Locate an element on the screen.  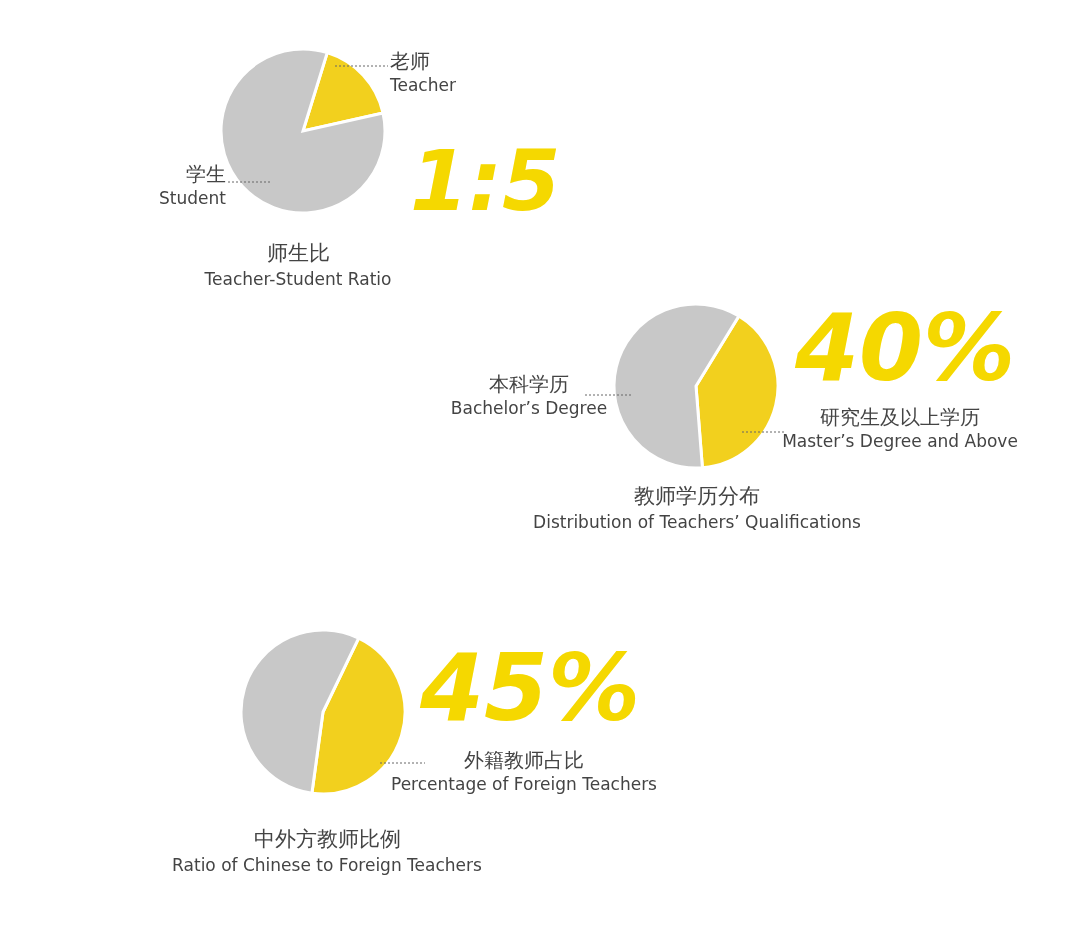
text: Ratio of Chinese to Foreign Teachers is located at coordinates (327, 865).